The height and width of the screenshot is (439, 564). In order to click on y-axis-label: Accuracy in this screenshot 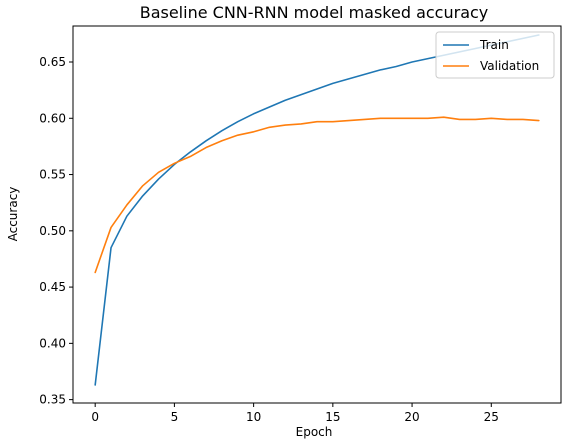, I will do `click(13, 214)`.